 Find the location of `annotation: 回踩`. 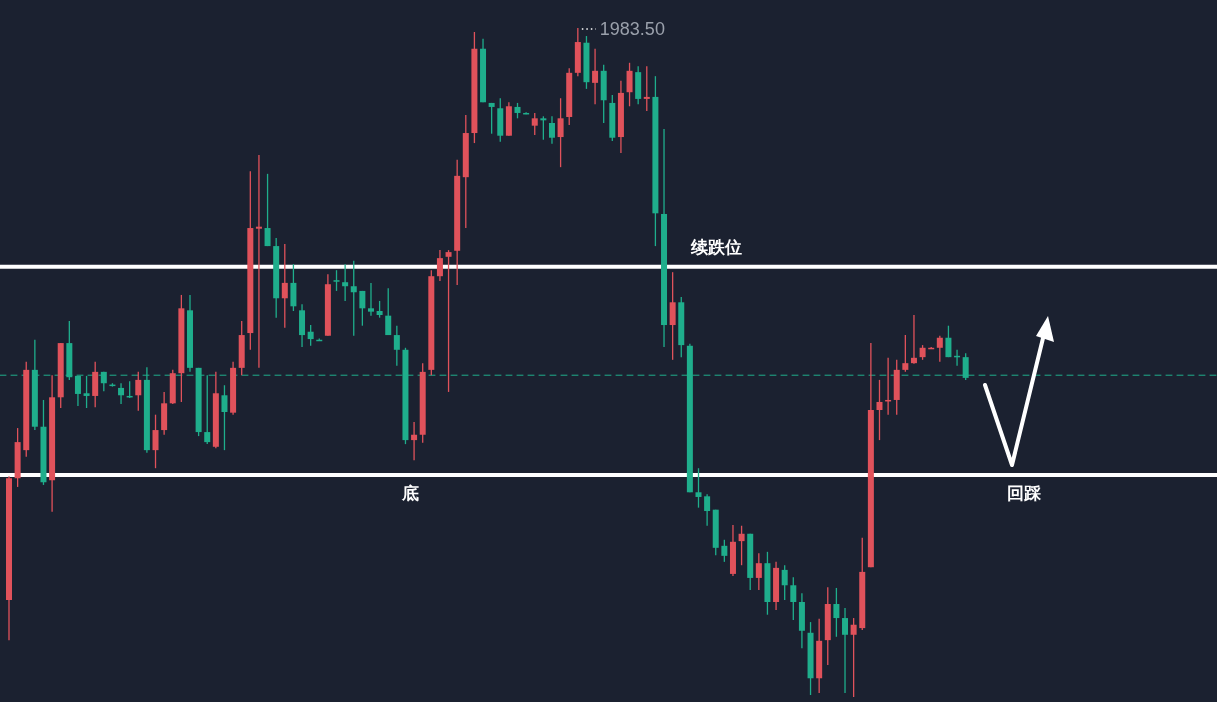

annotation: 回踩 is located at coordinates (1024, 493).